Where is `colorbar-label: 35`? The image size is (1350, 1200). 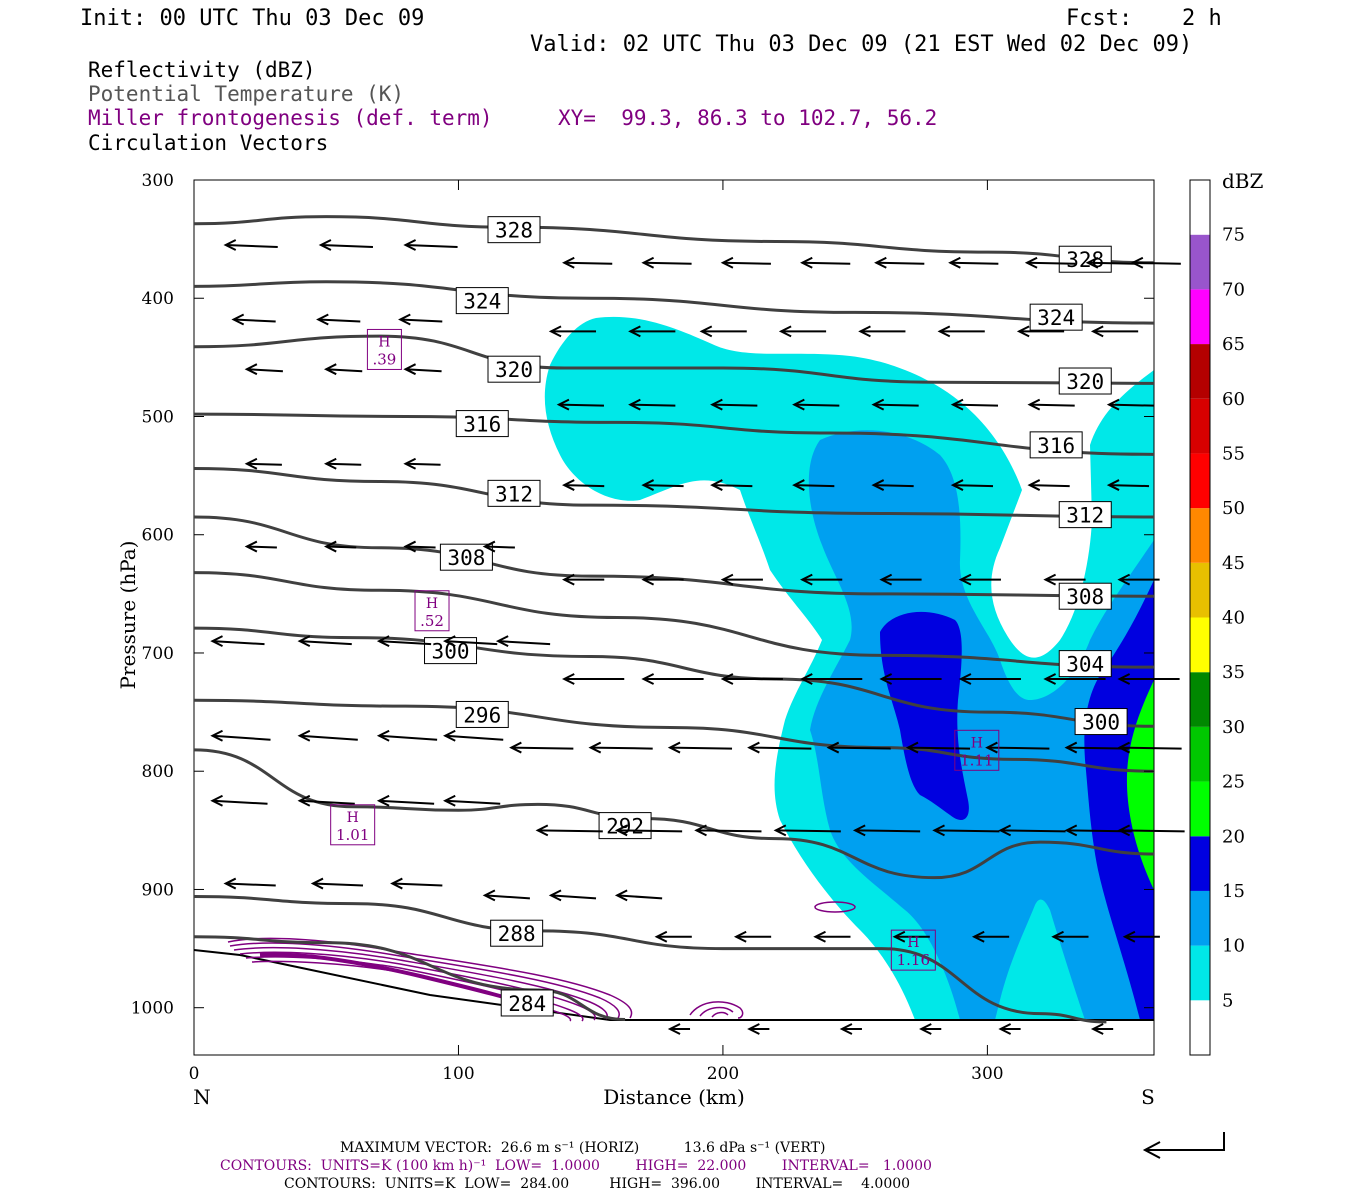 colorbar-label: 35 is located at coordinates (1233, 672).